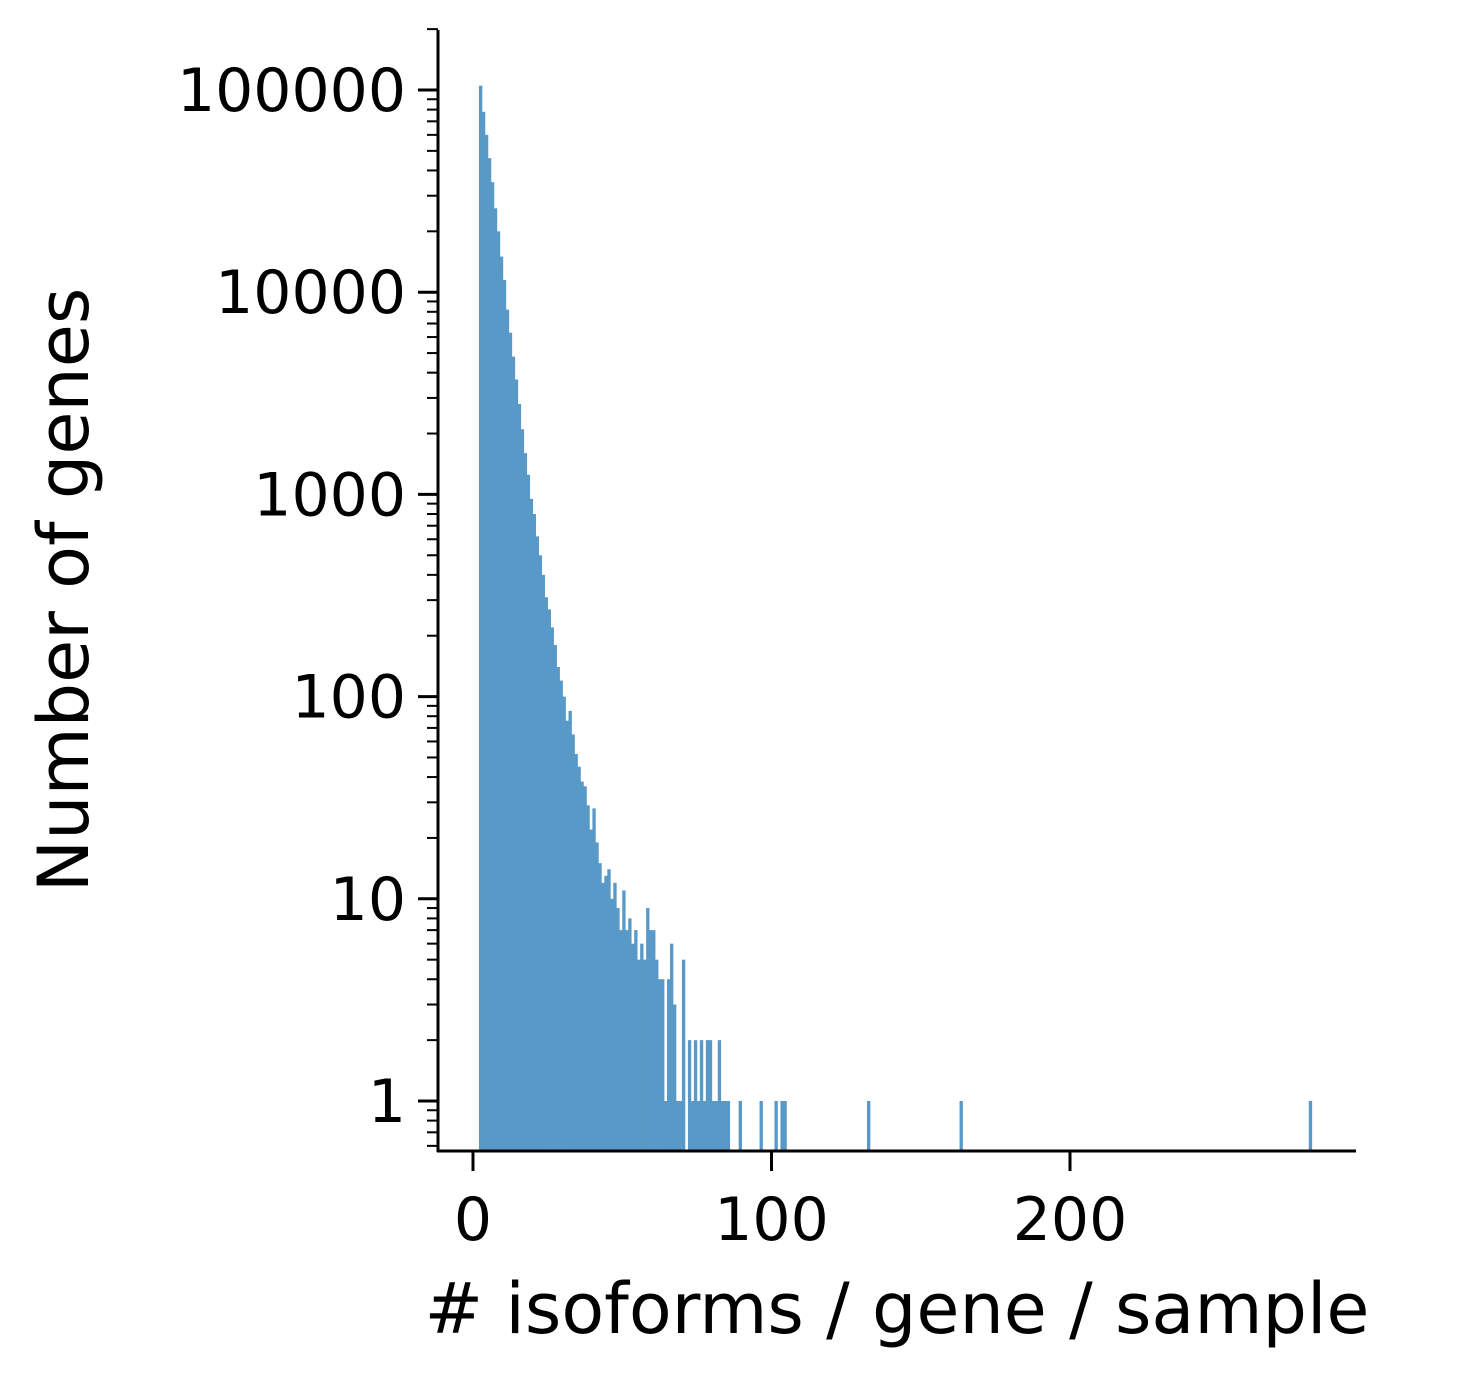  I want to click on x-tick-label: 0, so click(473, 1220).